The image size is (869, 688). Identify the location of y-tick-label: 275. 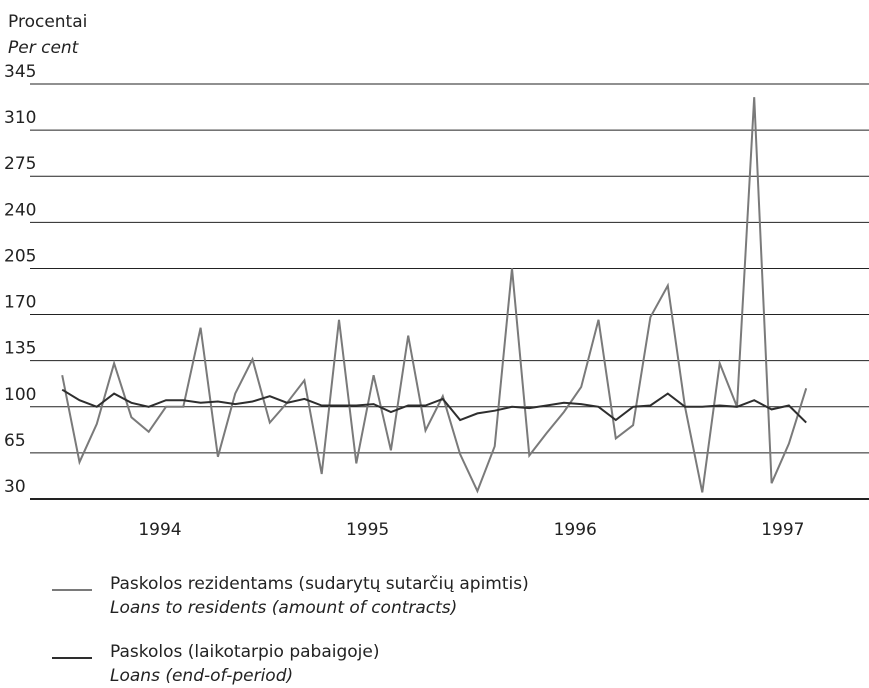
(20, 164).